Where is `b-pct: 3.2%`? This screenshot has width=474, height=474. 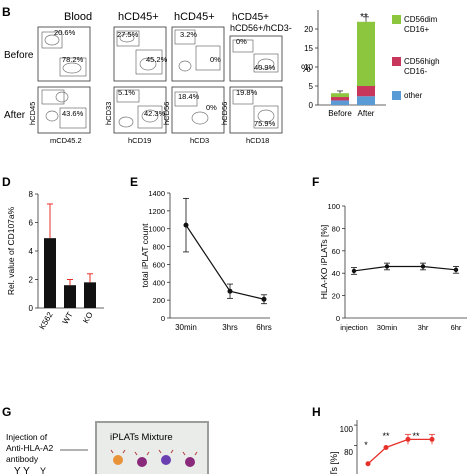 b-pct: 3.2% is located at coordinates (188, 34).